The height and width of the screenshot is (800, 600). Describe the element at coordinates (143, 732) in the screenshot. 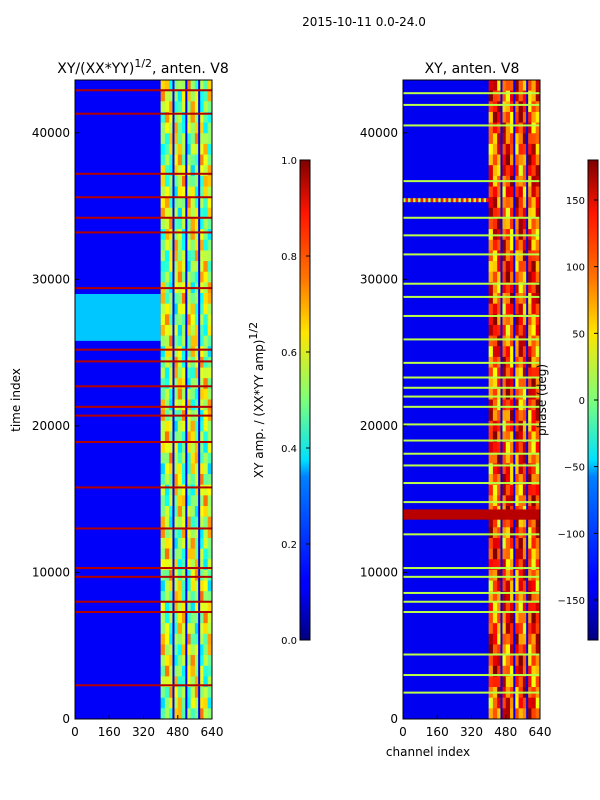

I see `x-tick-label: 320` at that location.